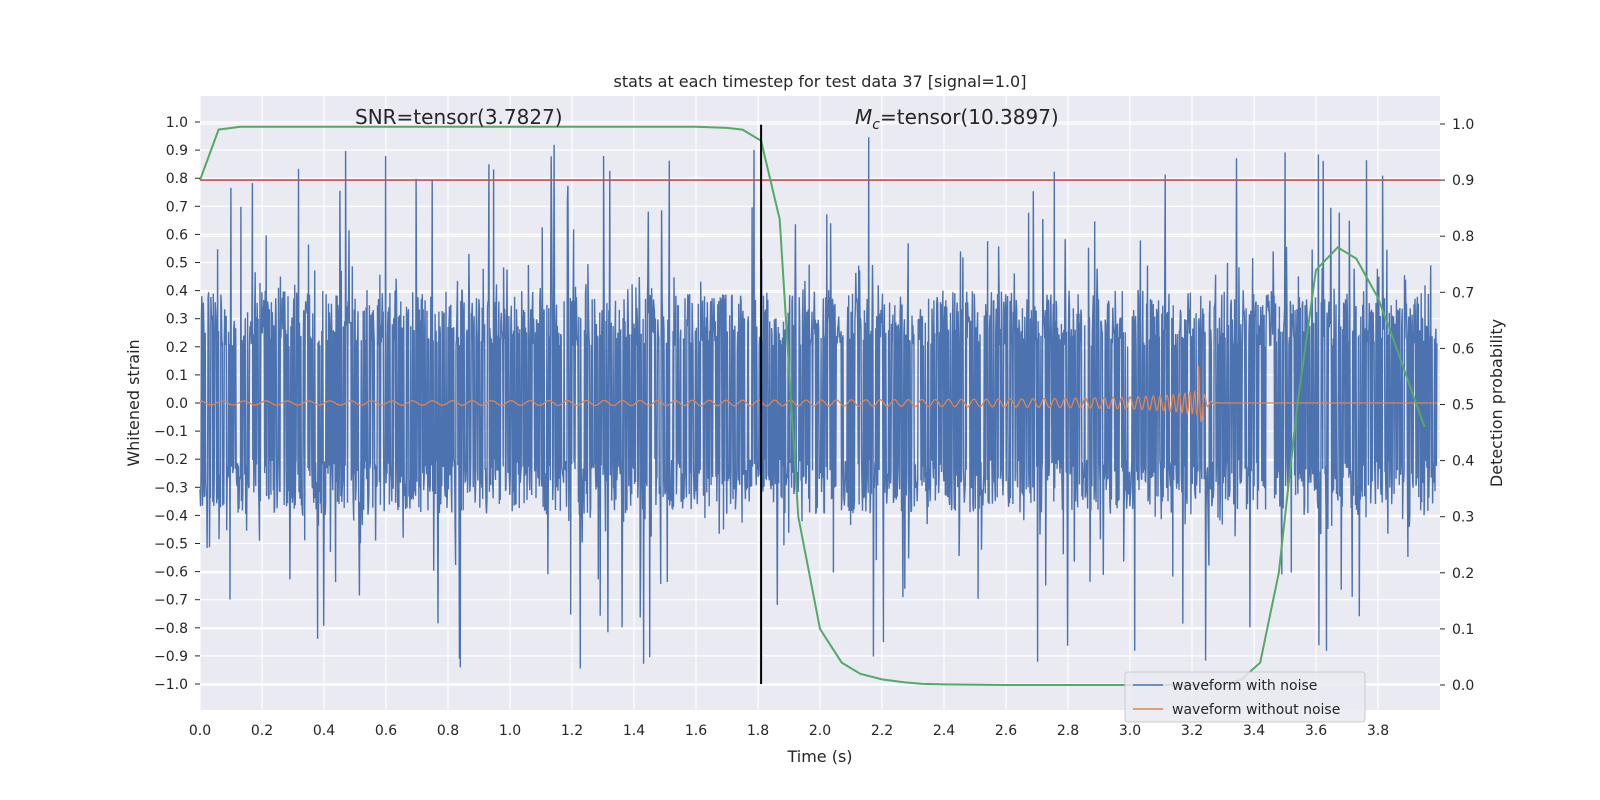 The height and width of the screenshot is (800, 1600). Describe the element at coordinates (1130, 731) in the screenshot. I see `x-tick-label: 3.0` at that location.